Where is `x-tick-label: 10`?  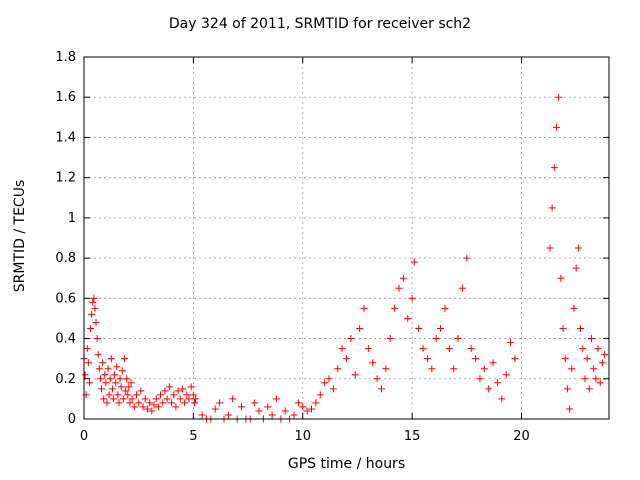
x-tick-label: 10 is located at coordinates (302, 436).